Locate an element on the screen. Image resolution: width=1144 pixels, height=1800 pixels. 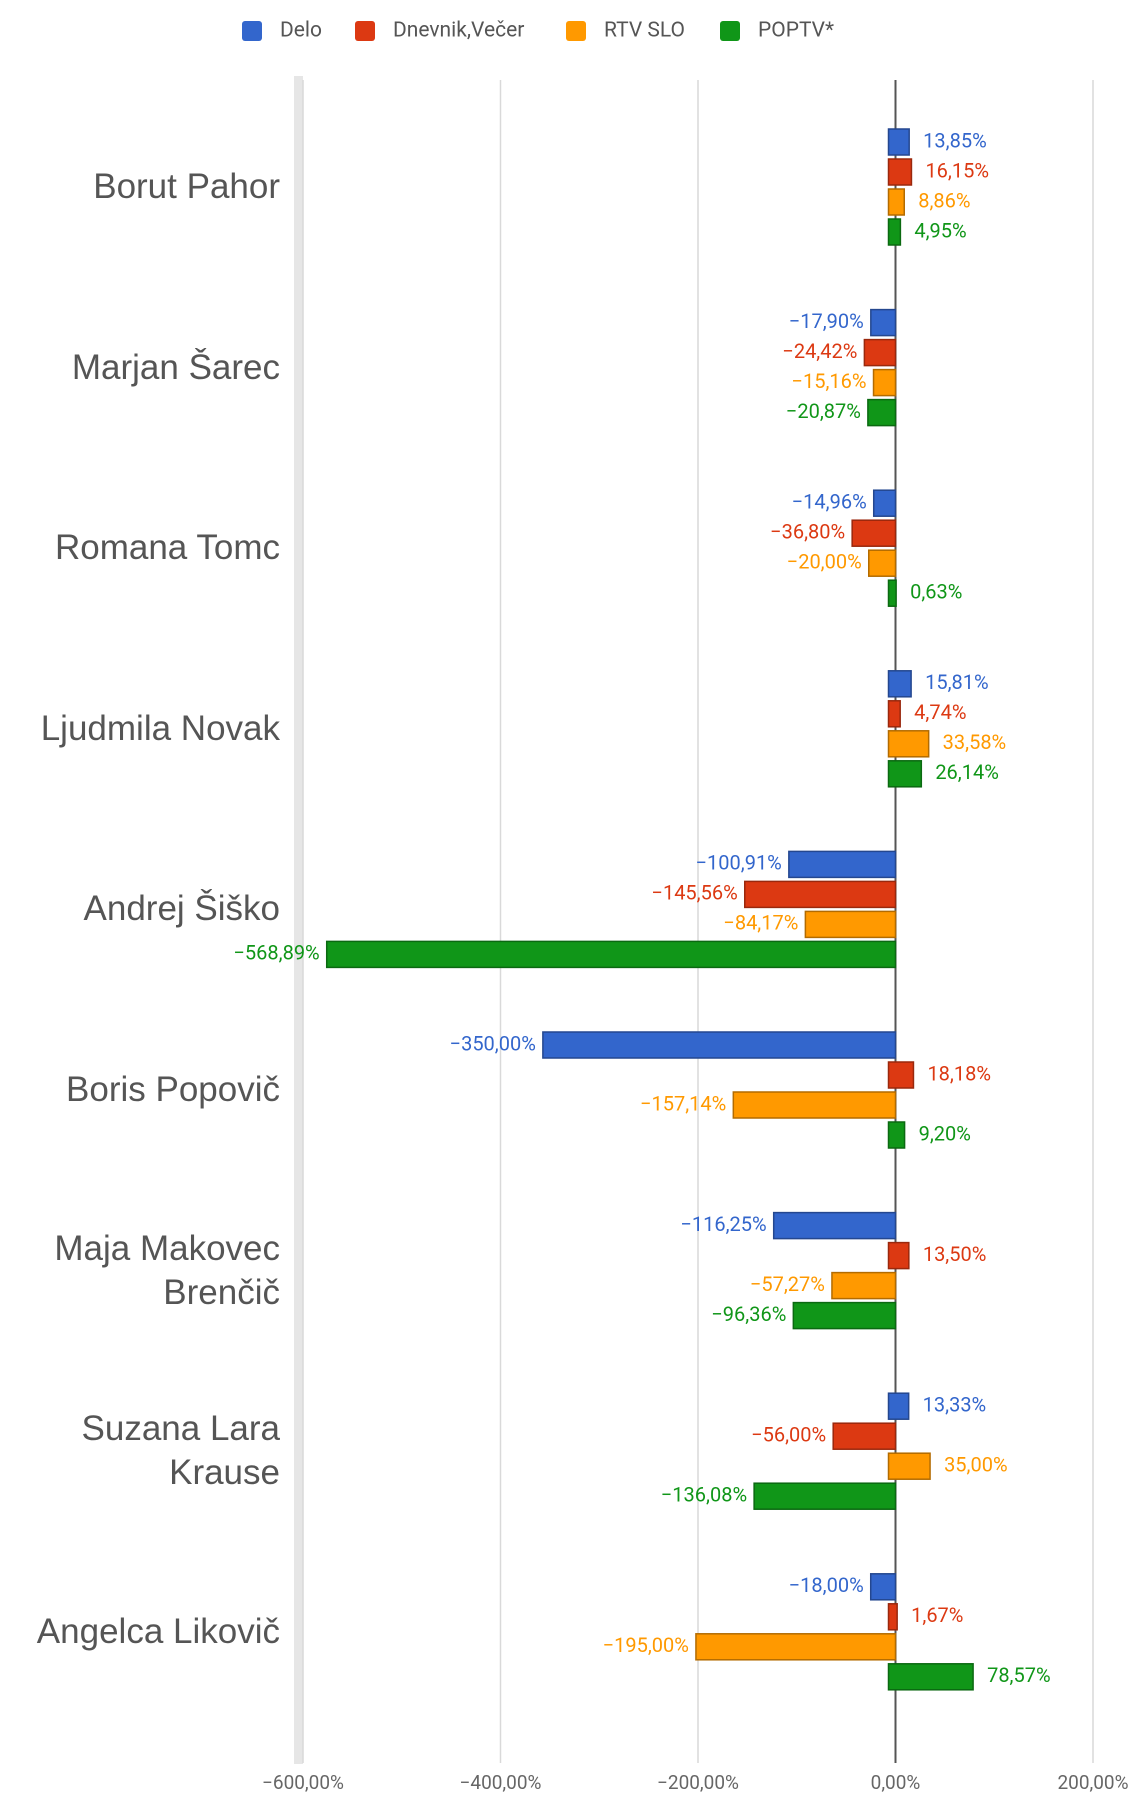
x-tick-label: 200,00% is located at coordinates (1092, 1782).